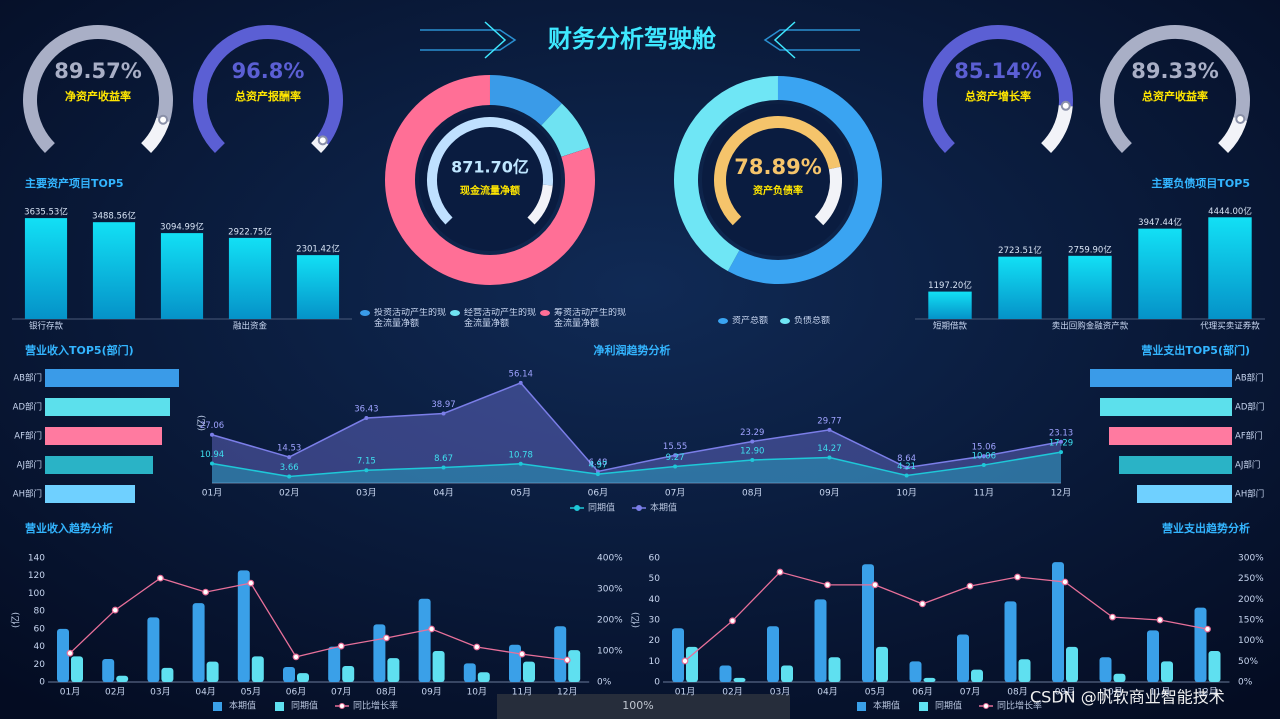 The width and height of the screenshot is (1280, 719). Describe the element at coordinates (1195, 350) in the screenshot. I see `chart-title: 营业支出TOP5(部门)` at that location.